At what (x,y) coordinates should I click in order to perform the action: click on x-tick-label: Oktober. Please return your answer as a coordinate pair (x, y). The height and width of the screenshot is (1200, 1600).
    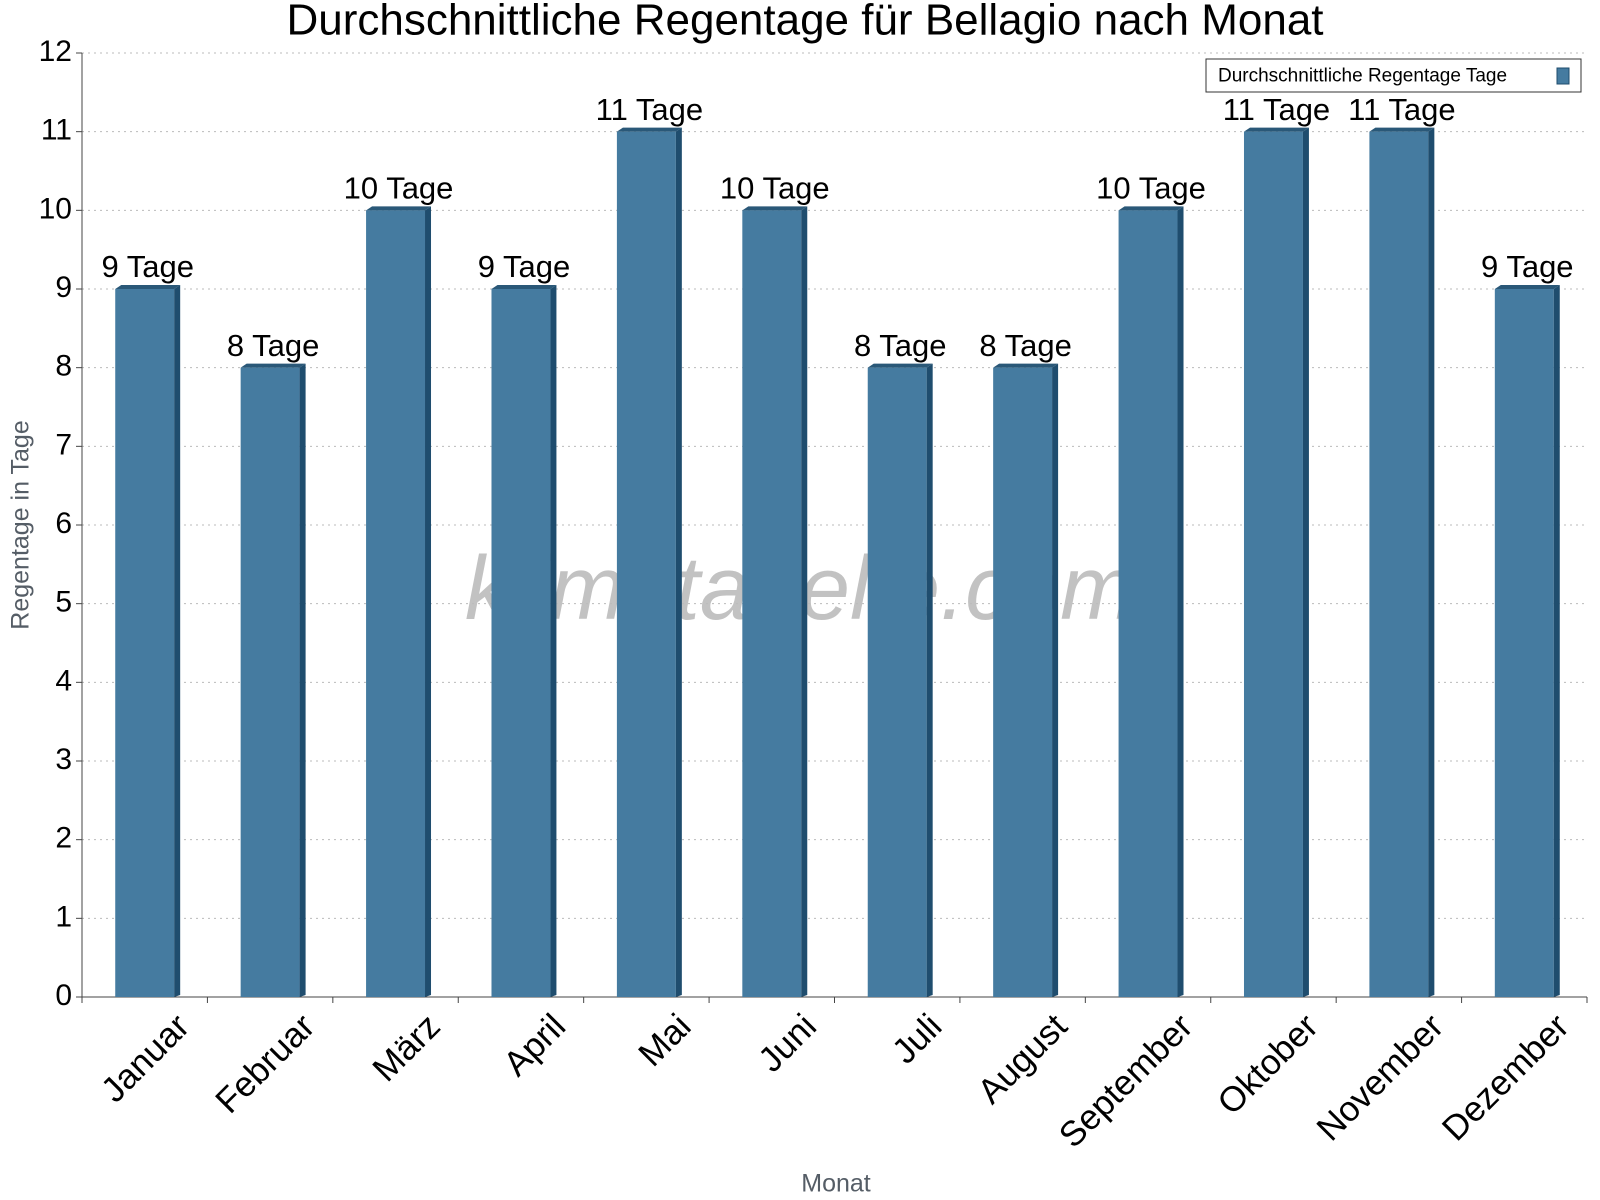
    Looking at the image, I should click on (1268, 1064).